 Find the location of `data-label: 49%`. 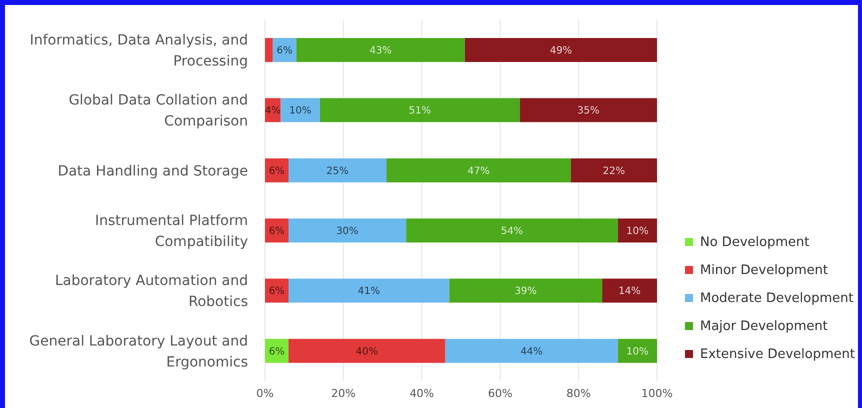

data-label: 49% is located at coordinates (561, 51).